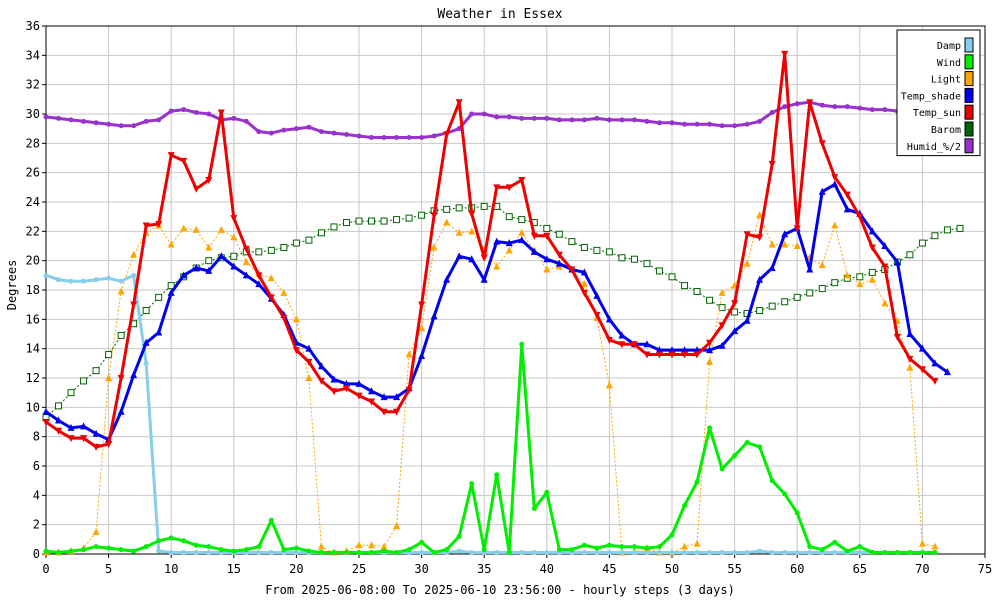 The height and width of the screenshot is (600, 1000). Describe the element at coordinates (33, 378) in the screenshot. I see `y-tick-label: 12` at that location.